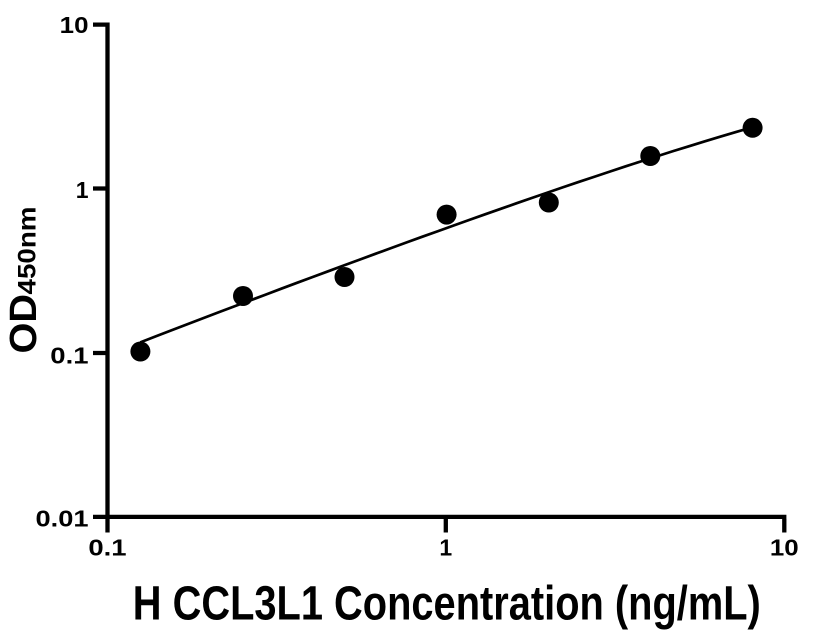 Image resolution: width=816 pixels, height=640 pixels. I want to click on svg-text: 0.01, so click(62, 519).